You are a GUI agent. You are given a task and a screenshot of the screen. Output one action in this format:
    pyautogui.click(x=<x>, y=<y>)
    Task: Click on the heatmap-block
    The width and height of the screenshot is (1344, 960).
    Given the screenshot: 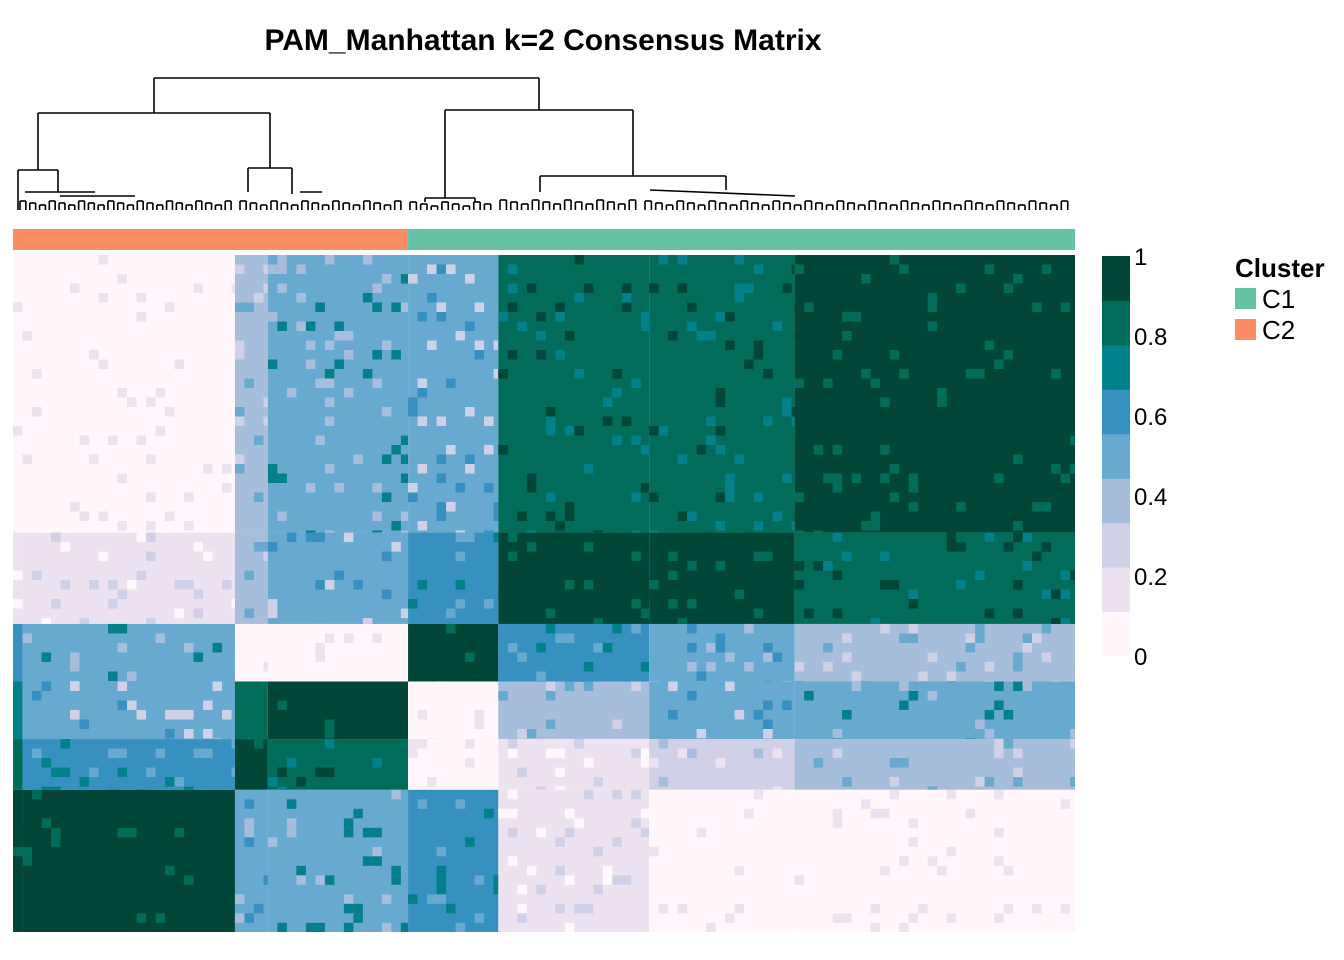 What is the action you would take?
    pyautogui.click(x=128, y=394)
    